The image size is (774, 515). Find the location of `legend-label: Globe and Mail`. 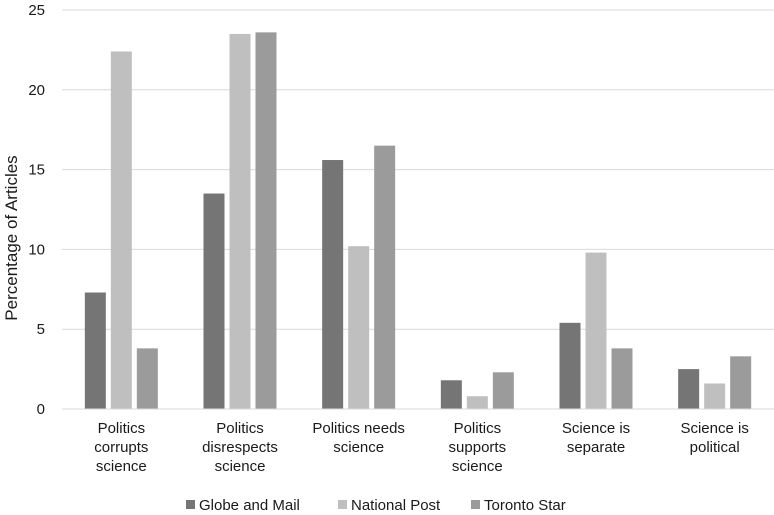

legend-label: Globe and Mail is located at coordinates (249, 505).